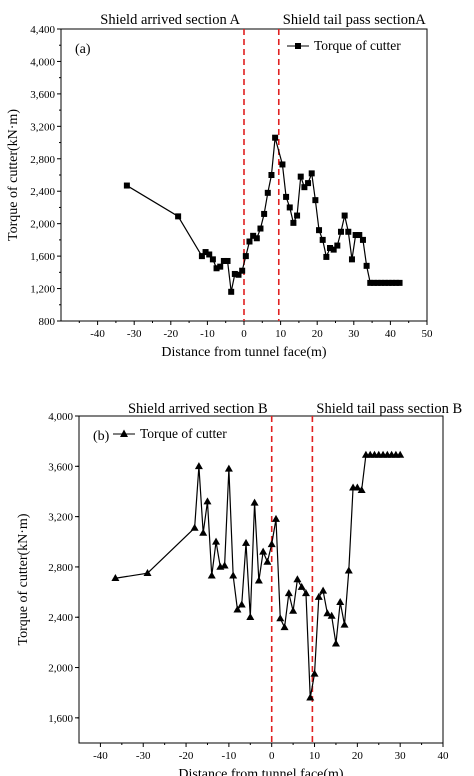 The height and width of the screenshot is (776, 474). Describe the element at coordinates (198, 409) in the screenshot. I see `annotation-shield-arrived-b: Shield arrived section B` at that location.